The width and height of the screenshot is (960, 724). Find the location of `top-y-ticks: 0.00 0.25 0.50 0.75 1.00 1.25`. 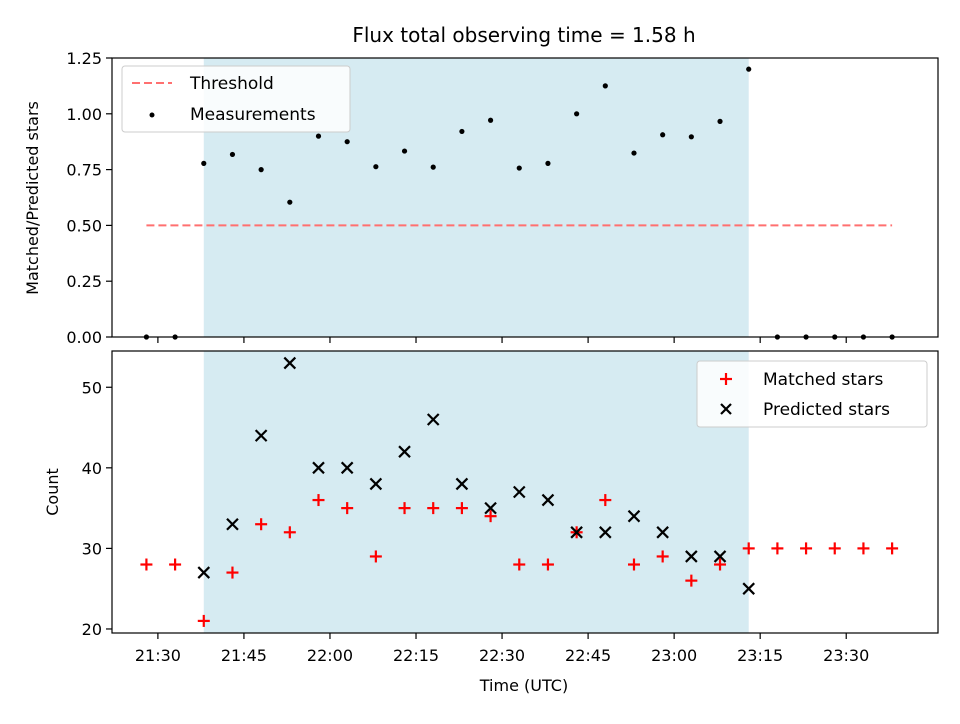

top-y-ticks: 0.00 0.25 0.50 0.75 1.00 1.25 is located at coordinates (89, 198).